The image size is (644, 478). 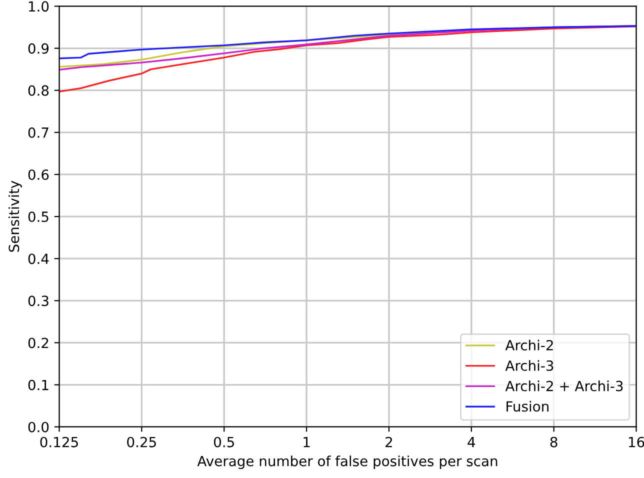 What do you see at coordinates (472, 442) in the screenshot?
I see `x-tick-label: 4` at bounding box center [472, 442].